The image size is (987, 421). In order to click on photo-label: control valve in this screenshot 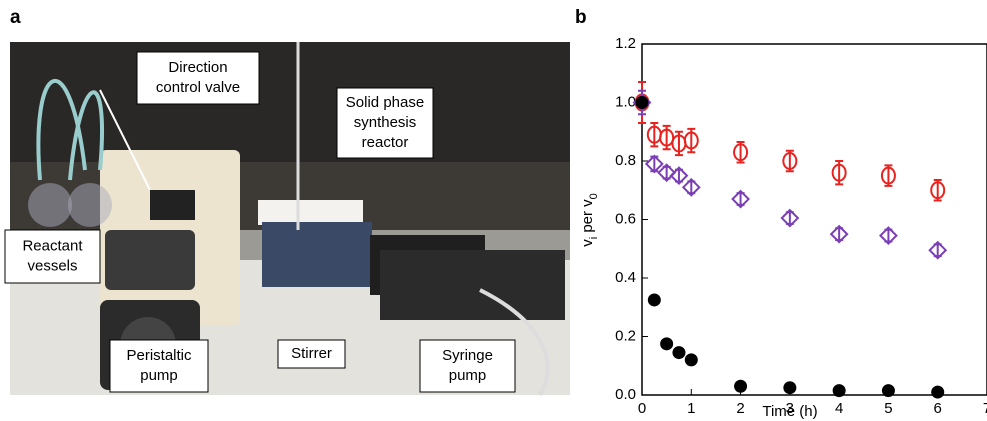, I will do `click(198, 87)`.